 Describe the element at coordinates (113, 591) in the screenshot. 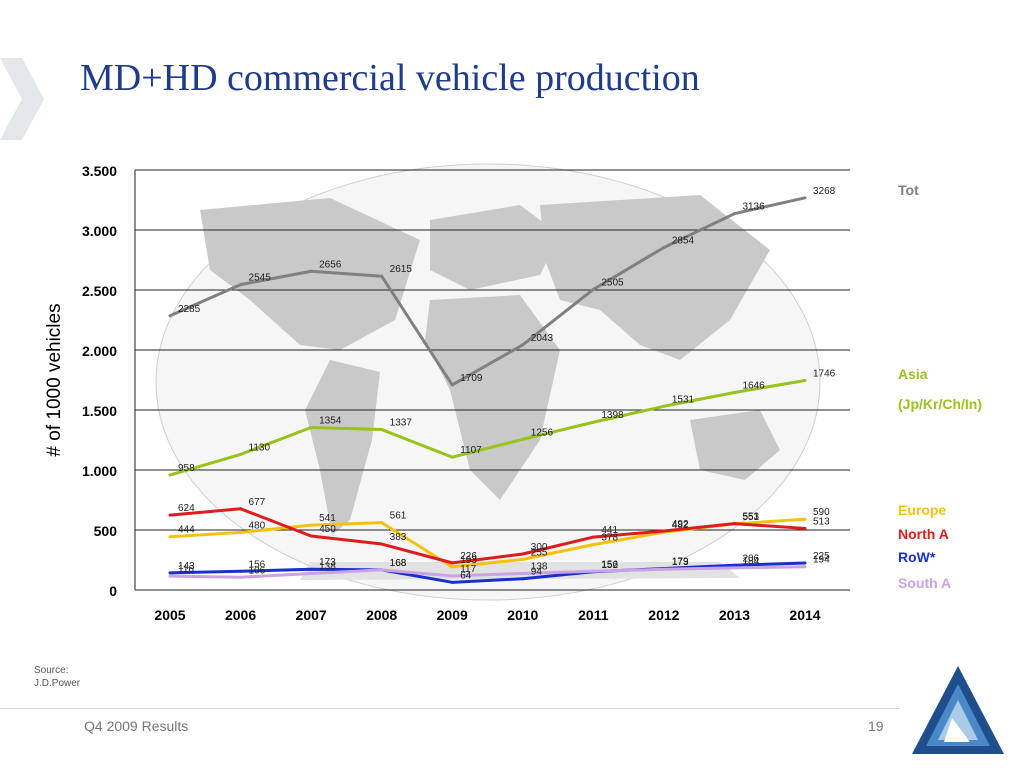

I see `y-tick-label: 0` at that location.